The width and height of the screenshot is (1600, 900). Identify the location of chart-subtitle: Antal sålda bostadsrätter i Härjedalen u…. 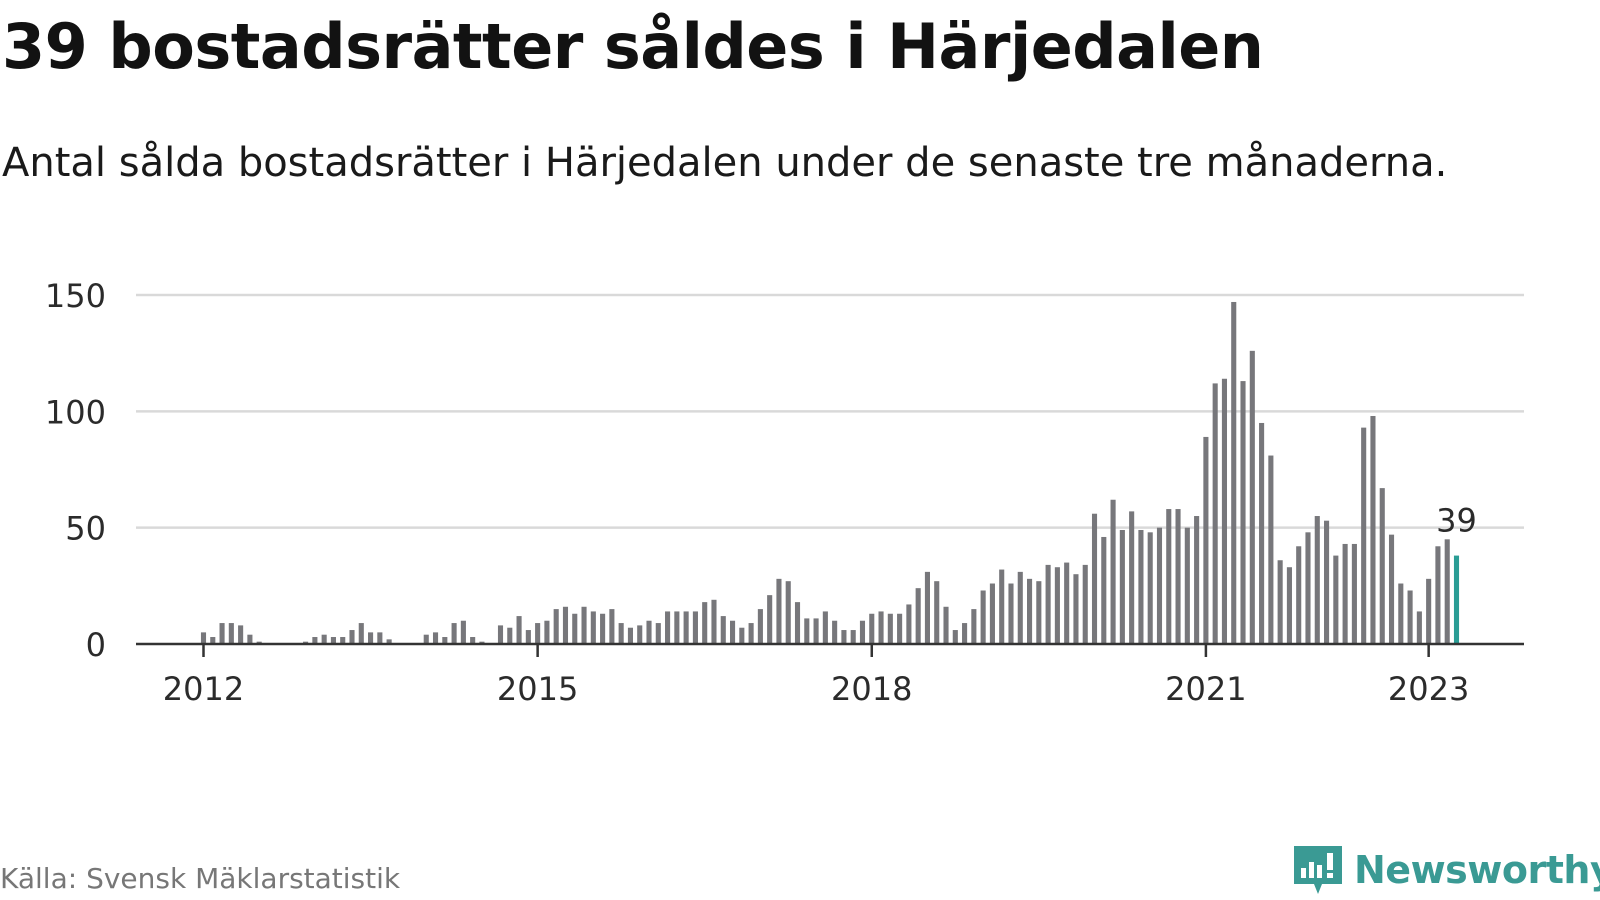
(725, 163).